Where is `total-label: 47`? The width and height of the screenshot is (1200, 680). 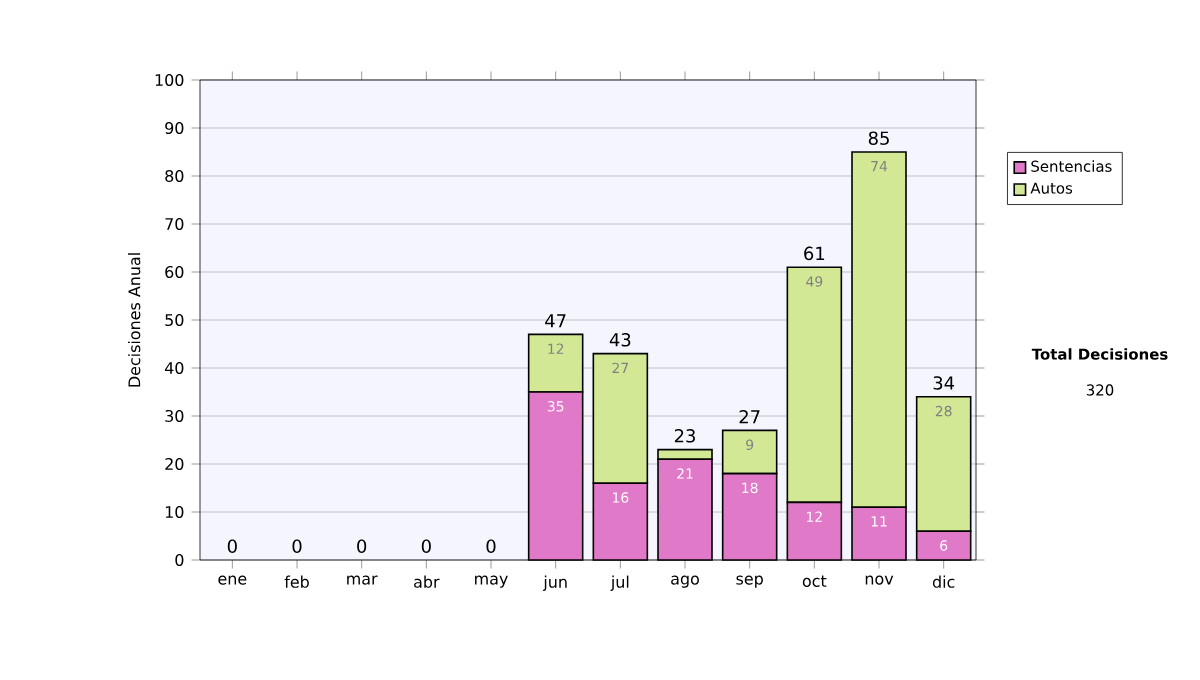
total-label: 47 is located at coordinates (555, 321).